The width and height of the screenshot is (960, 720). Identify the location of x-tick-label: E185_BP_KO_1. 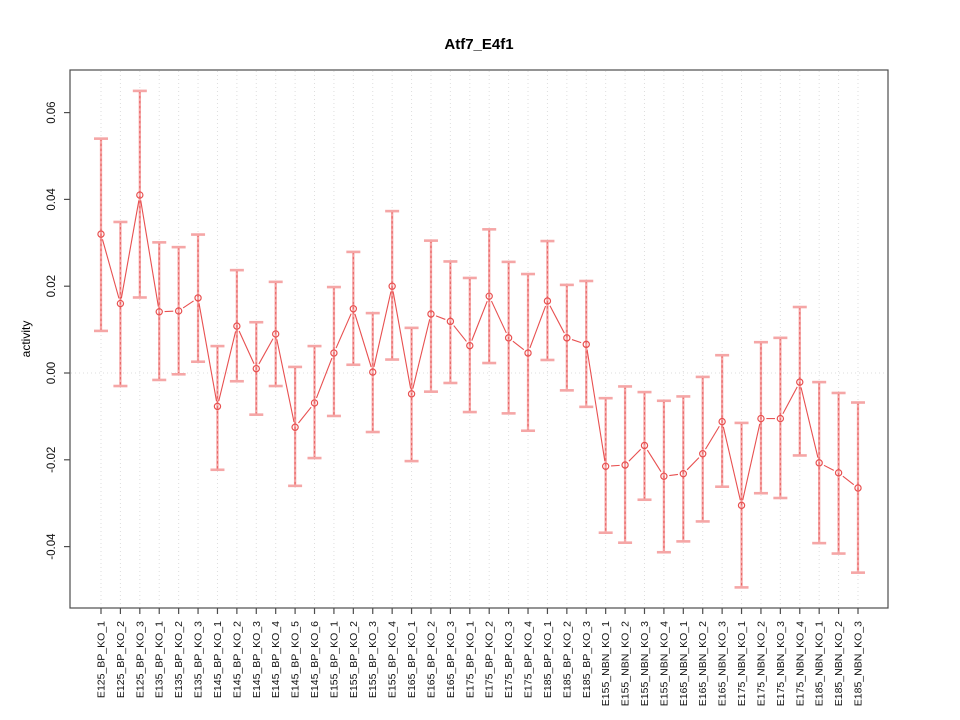
(548, 659).